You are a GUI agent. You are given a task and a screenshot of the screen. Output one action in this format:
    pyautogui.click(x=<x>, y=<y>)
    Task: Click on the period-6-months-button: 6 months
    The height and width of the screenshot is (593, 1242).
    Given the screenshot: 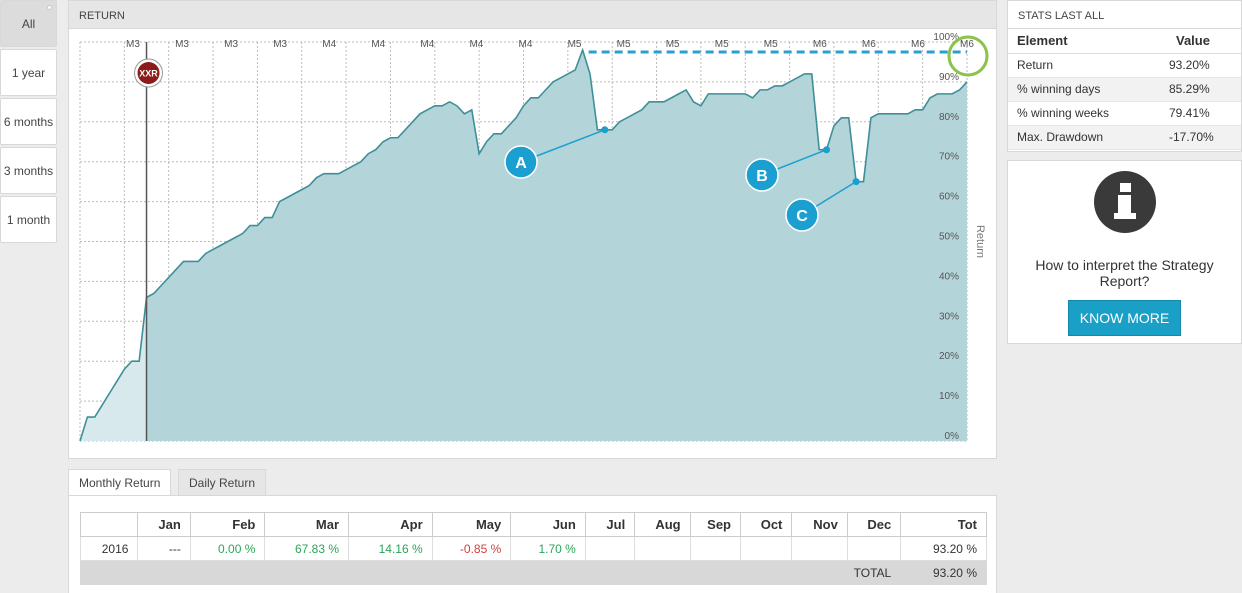 What is the action you would take?
    pyautogui.click(x=28, y=121)
    